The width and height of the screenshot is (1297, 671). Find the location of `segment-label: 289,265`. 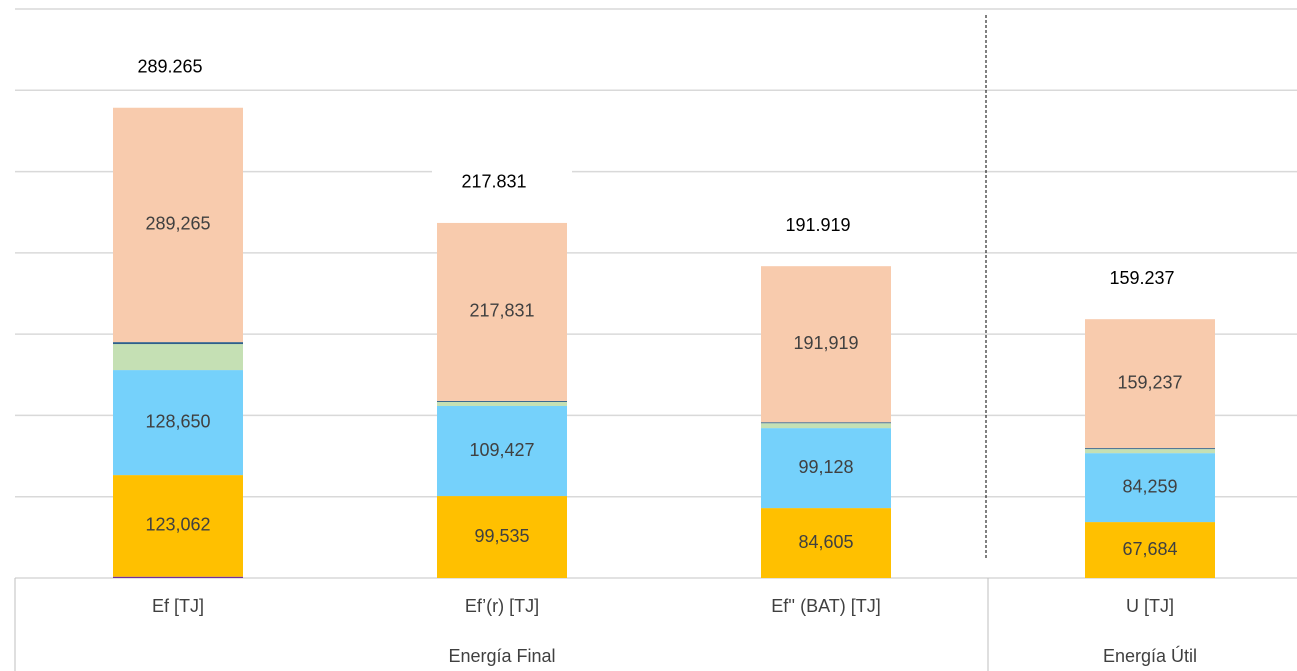

segment-label: 289,265 is located at coordinates (177, 224).